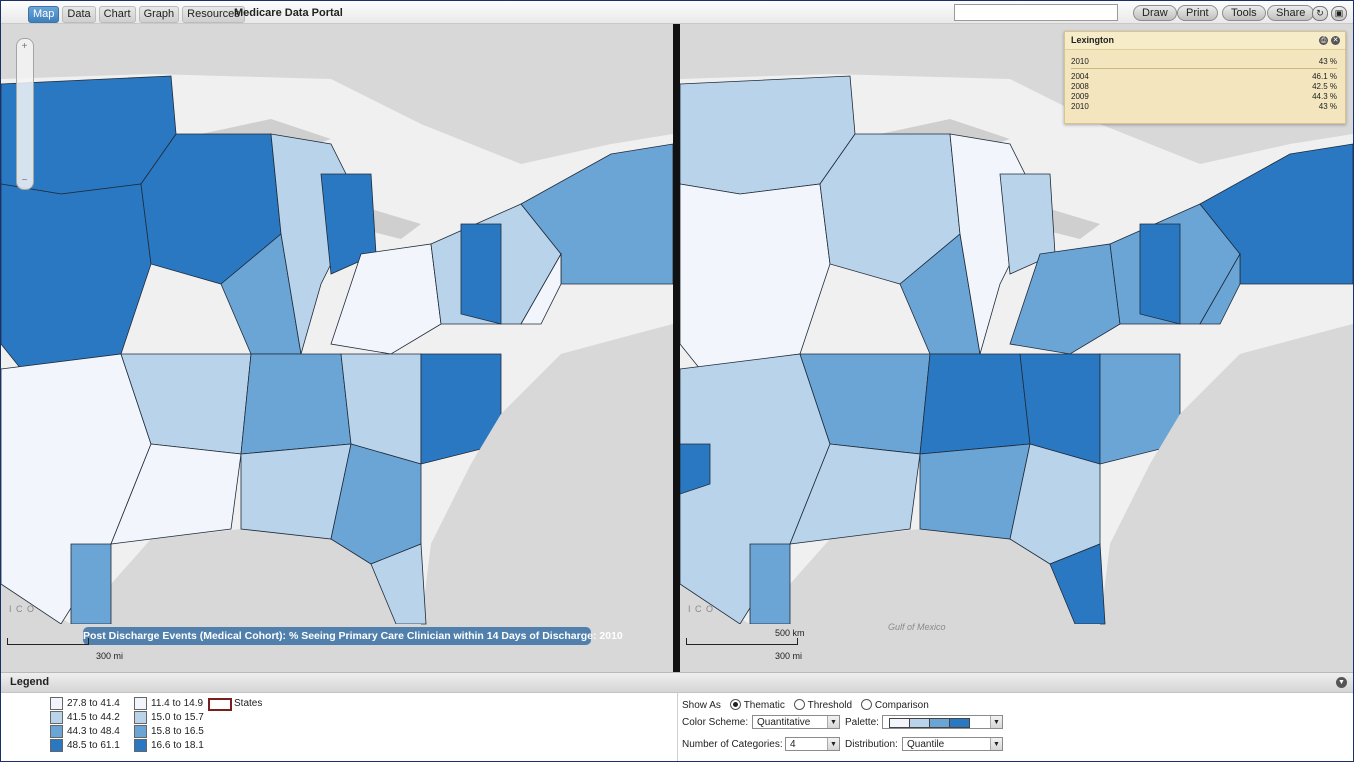 The height and width of the screenshot is (762, 1354). Describe the element at coordinates (79, 14) in the screenshot. I see `tab-data: Data` at that location.